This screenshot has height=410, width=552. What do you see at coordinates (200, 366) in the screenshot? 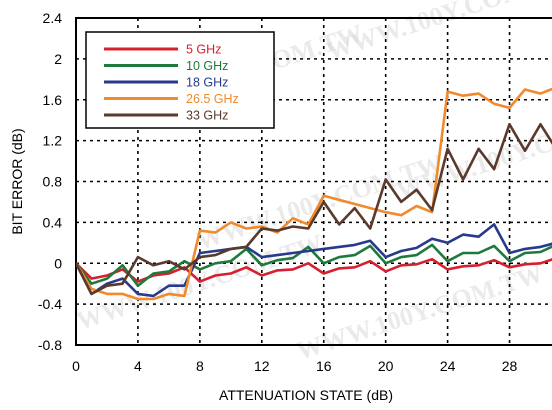
I see `x-tick-label: 8` at bounding box center [200, 366].